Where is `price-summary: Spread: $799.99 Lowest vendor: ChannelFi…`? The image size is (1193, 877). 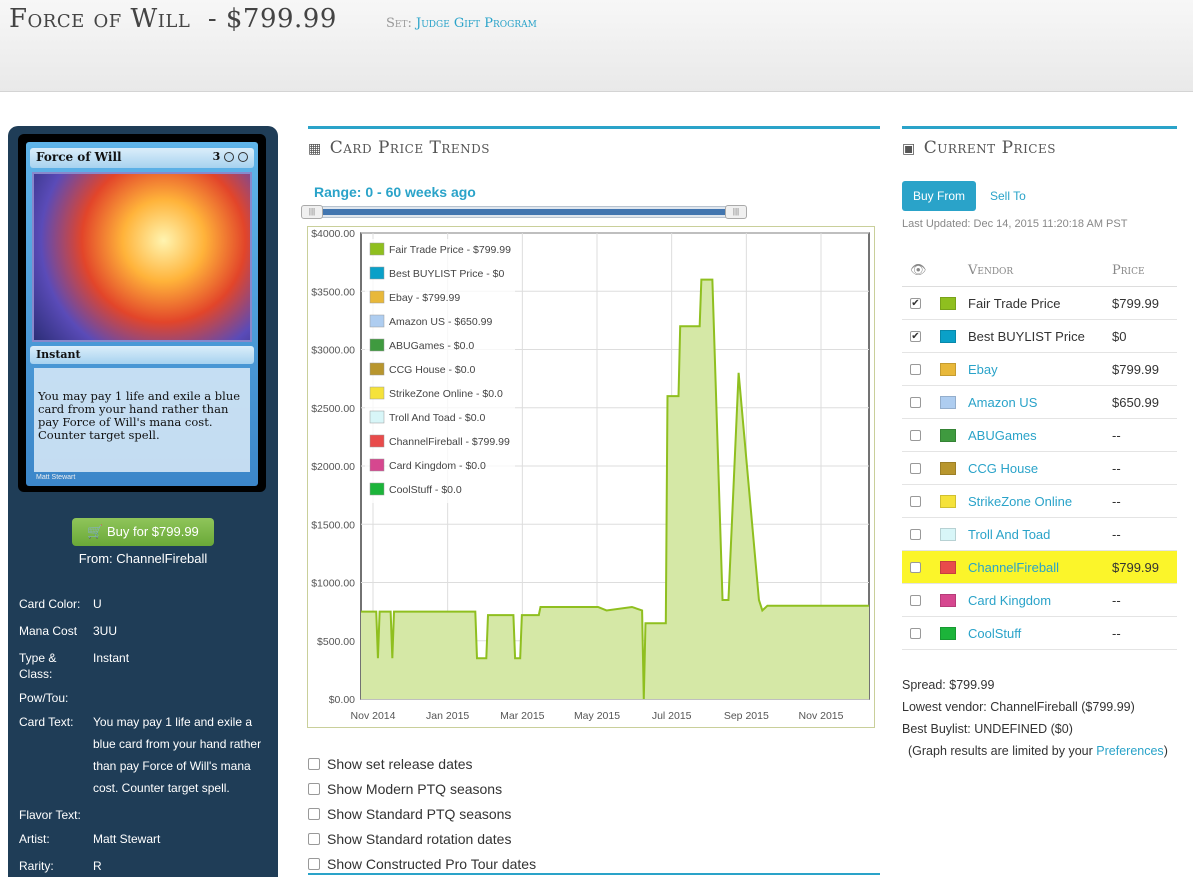
price-summary: Spread: $799.99 Lowest vendor: ChannelFi… is located at coordinates (1035, 718).